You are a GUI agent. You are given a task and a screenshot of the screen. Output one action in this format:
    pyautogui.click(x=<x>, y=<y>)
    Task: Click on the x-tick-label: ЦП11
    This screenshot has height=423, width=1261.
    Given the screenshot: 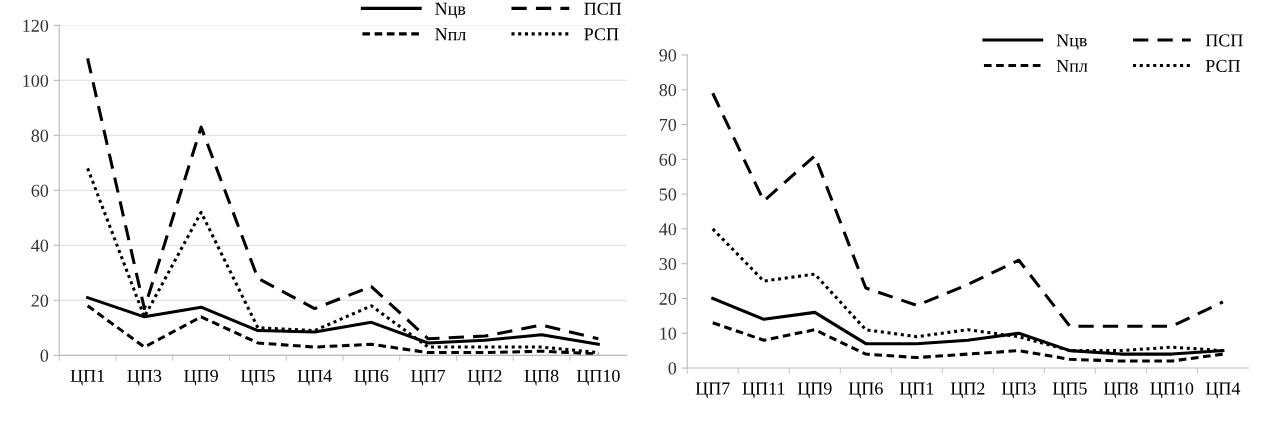 What is the action you would take?
    pyautogui.click(x=763, y=390)
    